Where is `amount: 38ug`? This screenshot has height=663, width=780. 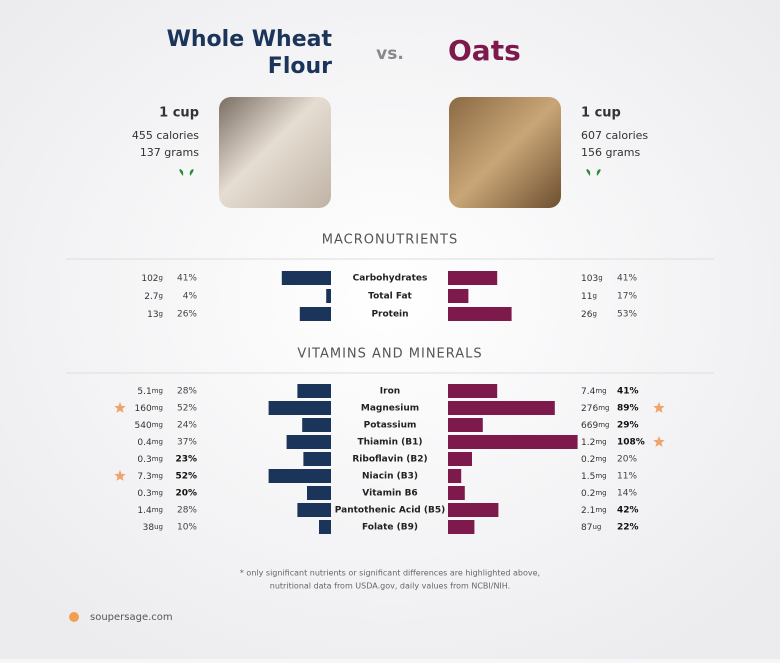 amount: 38ug is located at coordinates (153, 528).